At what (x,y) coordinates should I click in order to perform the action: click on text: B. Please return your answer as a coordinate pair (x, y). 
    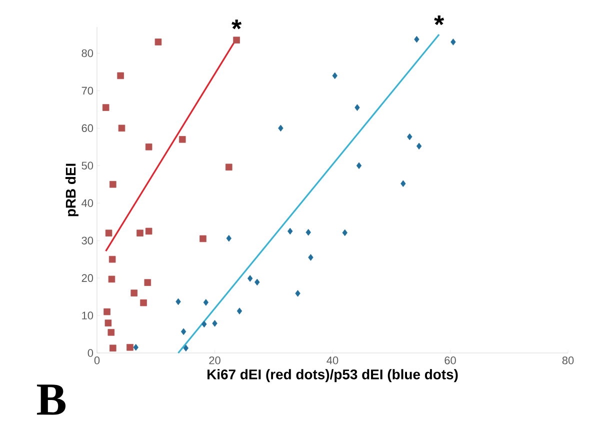
    Looking at the image, I should click on (51, 399).